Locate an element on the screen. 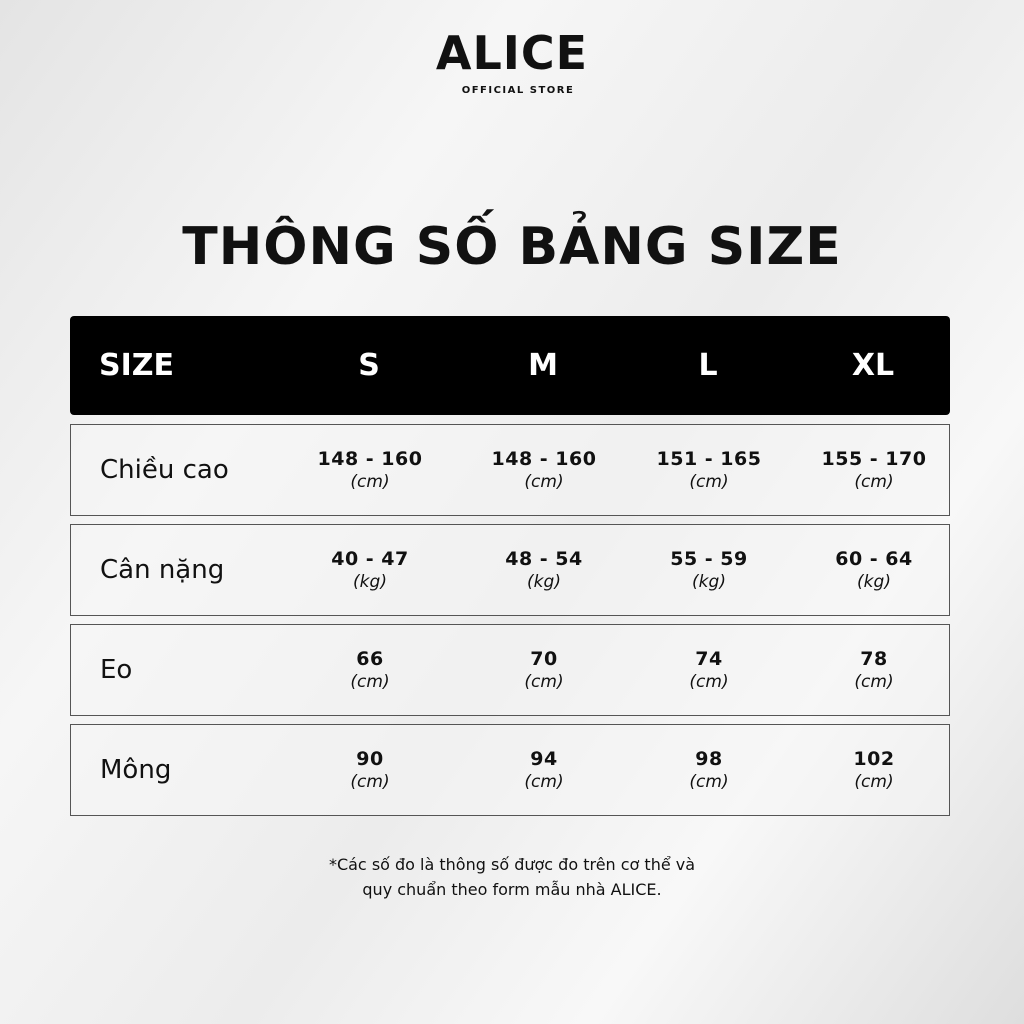 The image size is (1024, 1024). footnote-line-2: quy chuẩn theo form mẫu nhà ALICE. is located at coordinates (512, 889).